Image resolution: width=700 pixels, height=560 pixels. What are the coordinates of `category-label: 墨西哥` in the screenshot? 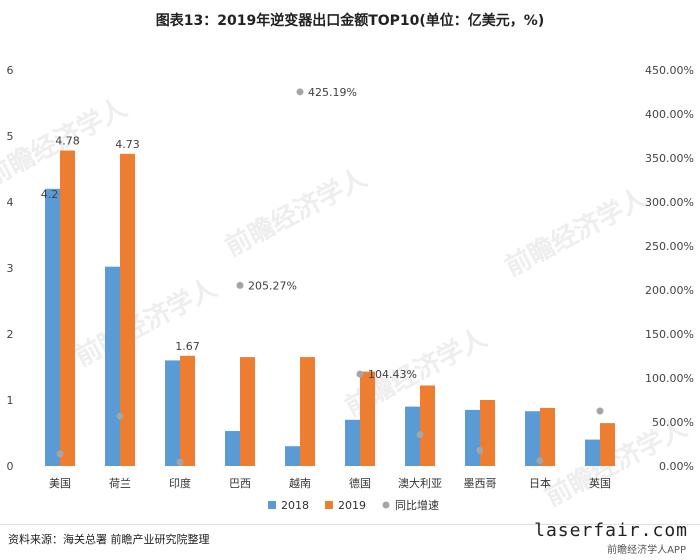 It's located at (480, 483).